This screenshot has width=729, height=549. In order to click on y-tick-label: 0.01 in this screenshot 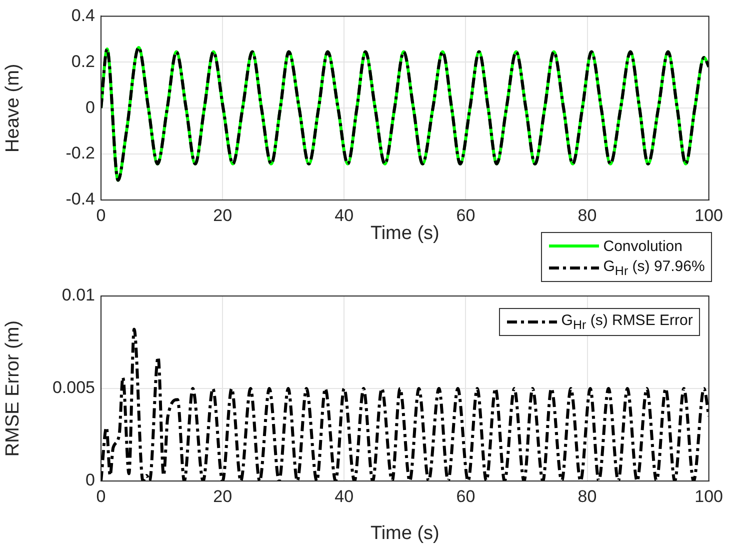, I will do `click(78, 295)`.